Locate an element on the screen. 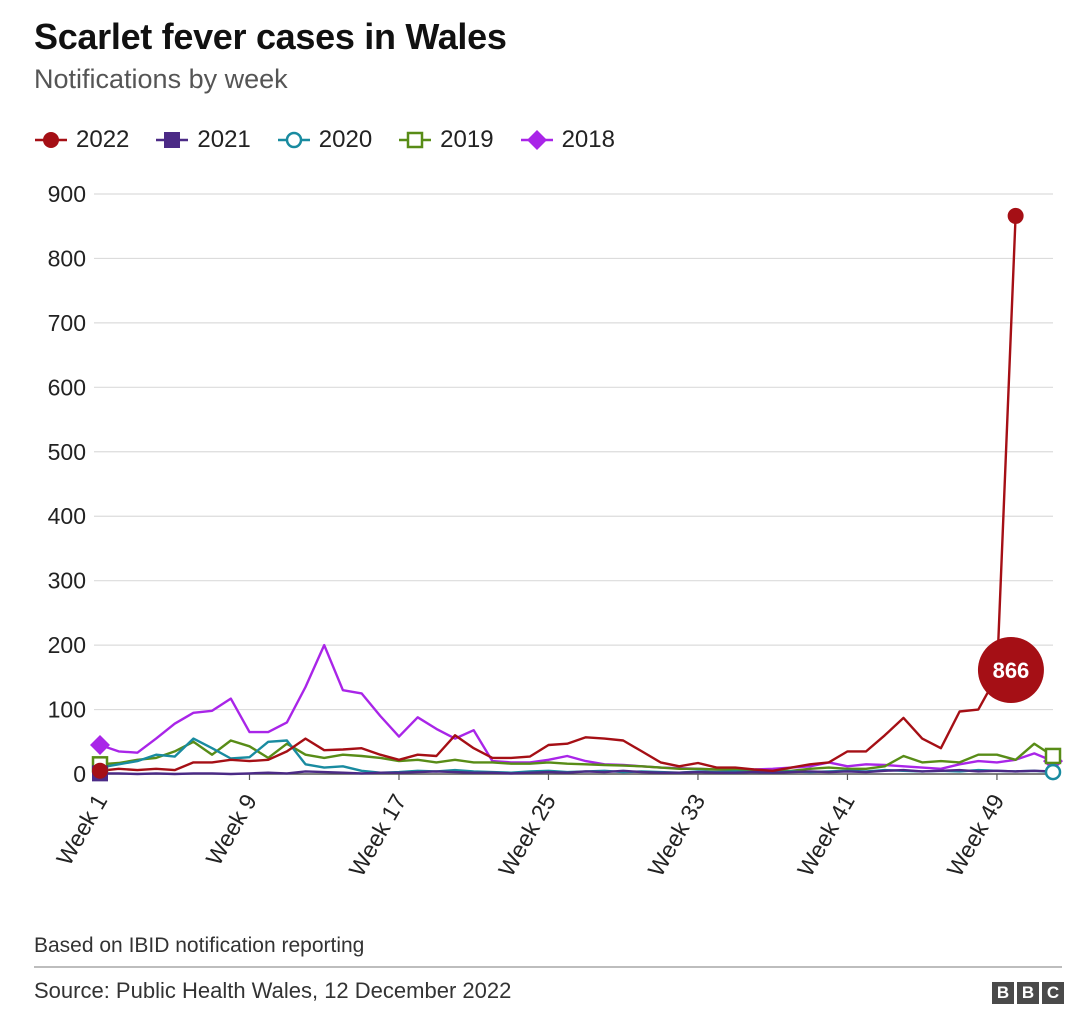  legend-item-2018: 2018 is located at coordinates (567, 140).